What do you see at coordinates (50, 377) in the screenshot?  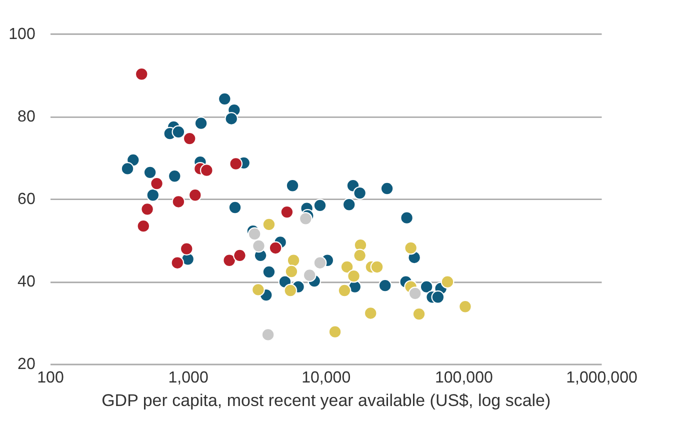 I see `x-tick-label: 100` at bounding box center [50, 377].